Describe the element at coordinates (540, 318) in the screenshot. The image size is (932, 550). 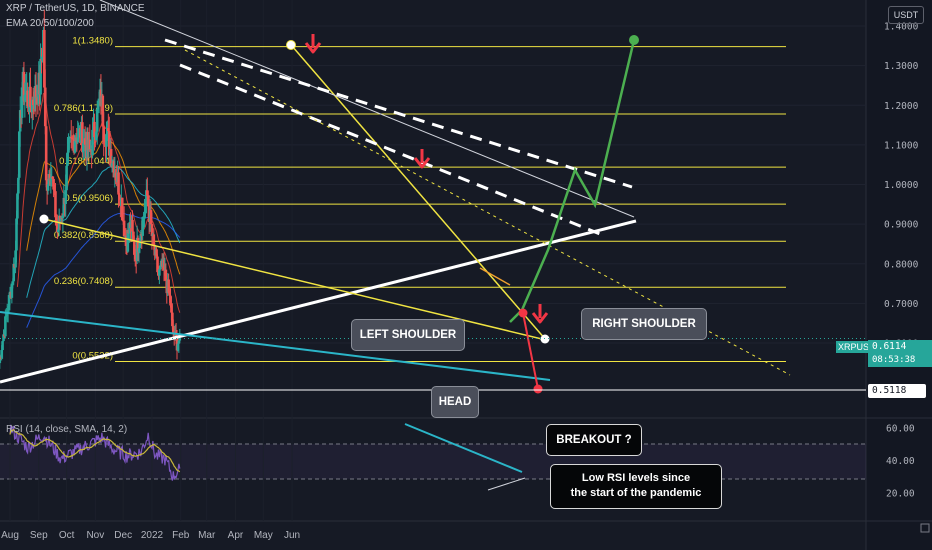
I see `down-arrow-right-icon-head` at that location.